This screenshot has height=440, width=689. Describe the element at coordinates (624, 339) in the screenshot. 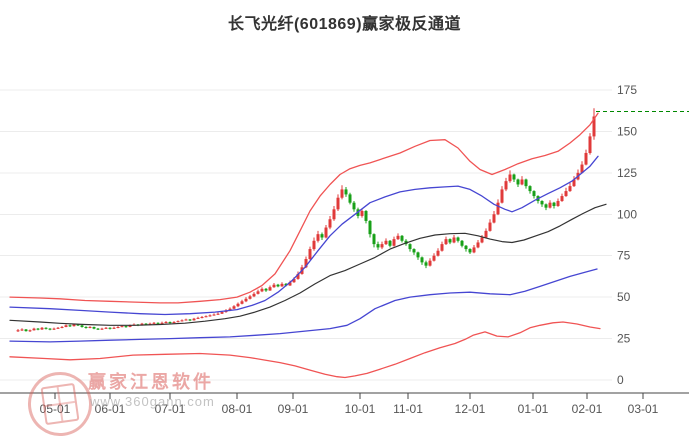

I see `y-axis-label: 25` at that location.